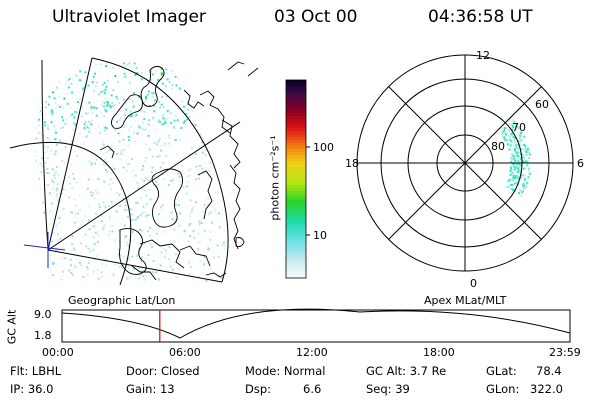  I want to click on x-tick-0600: 06:00, so click(185, 352).